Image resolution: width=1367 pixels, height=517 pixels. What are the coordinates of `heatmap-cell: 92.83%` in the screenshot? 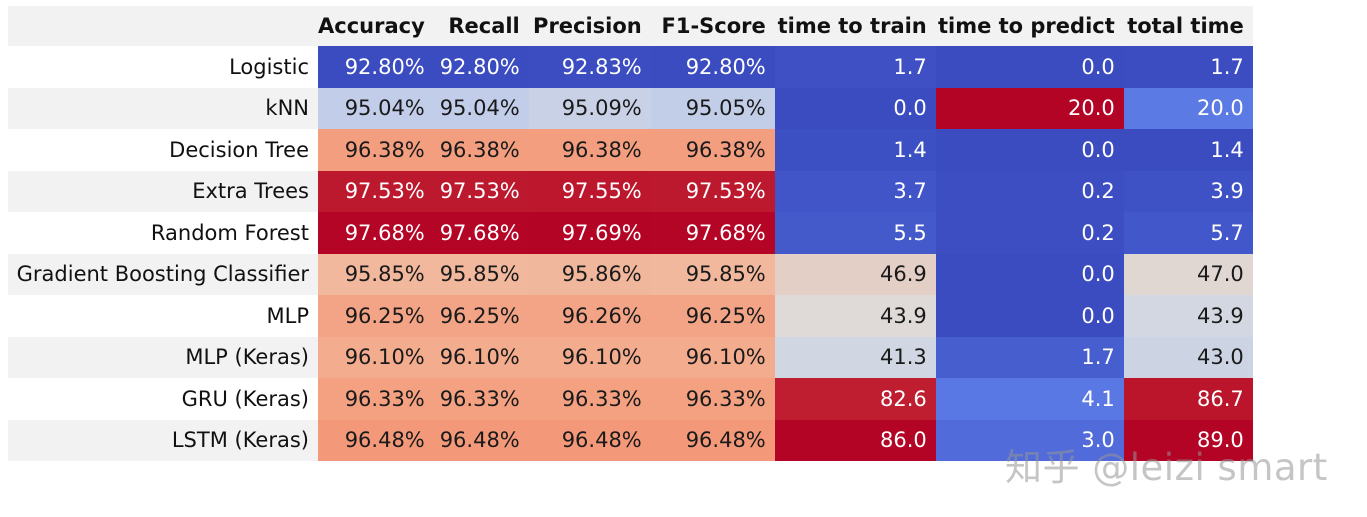 It's located at (589, 67).